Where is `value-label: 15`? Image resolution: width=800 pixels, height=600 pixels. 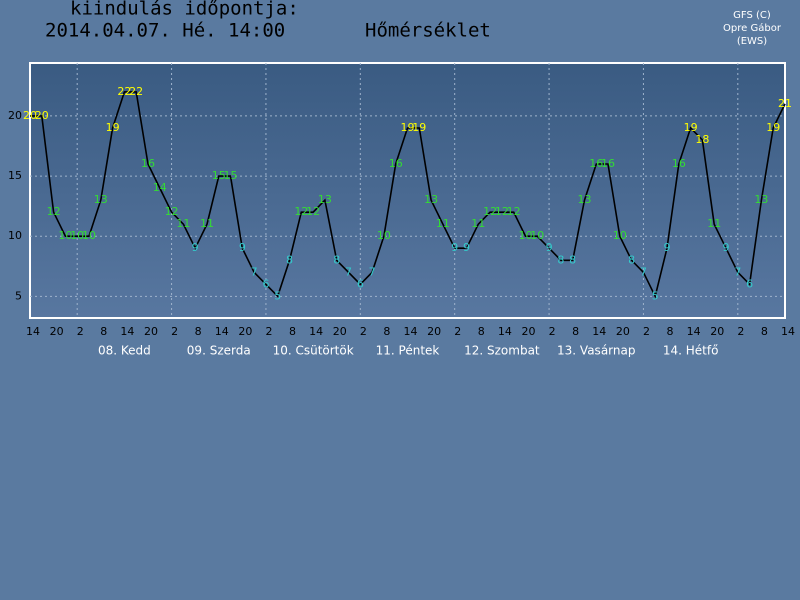
value-label: 15 is located at coordinates (219, 175).